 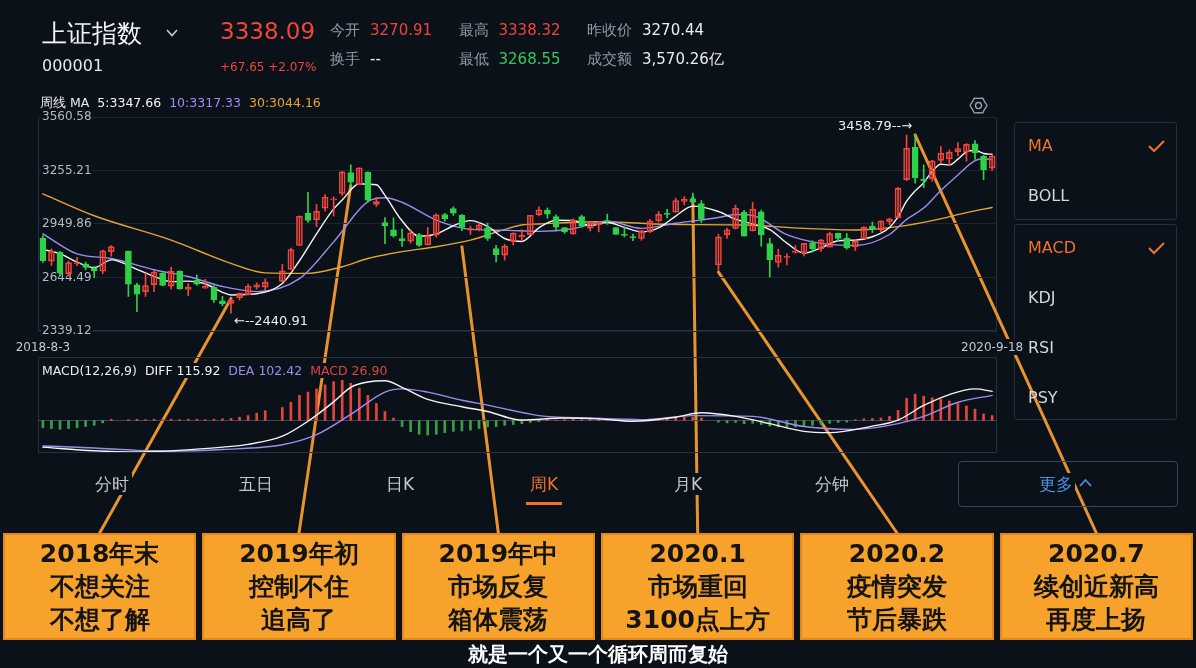 What do you see at coordinates (345, 59) in the screenshot?
I see `text: 换手` at bounding box center [345, 59].